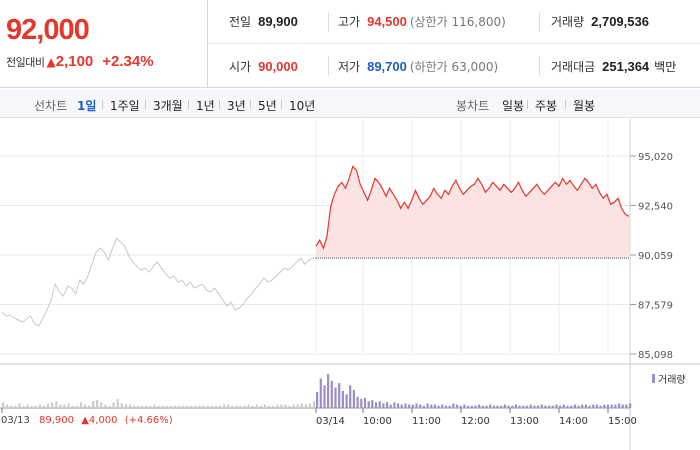 This screenshot has height=450, width=700. Describe the element at coordinates (573, 421) in the screenshot. I see `x-tick-label: 14:00` at that location.